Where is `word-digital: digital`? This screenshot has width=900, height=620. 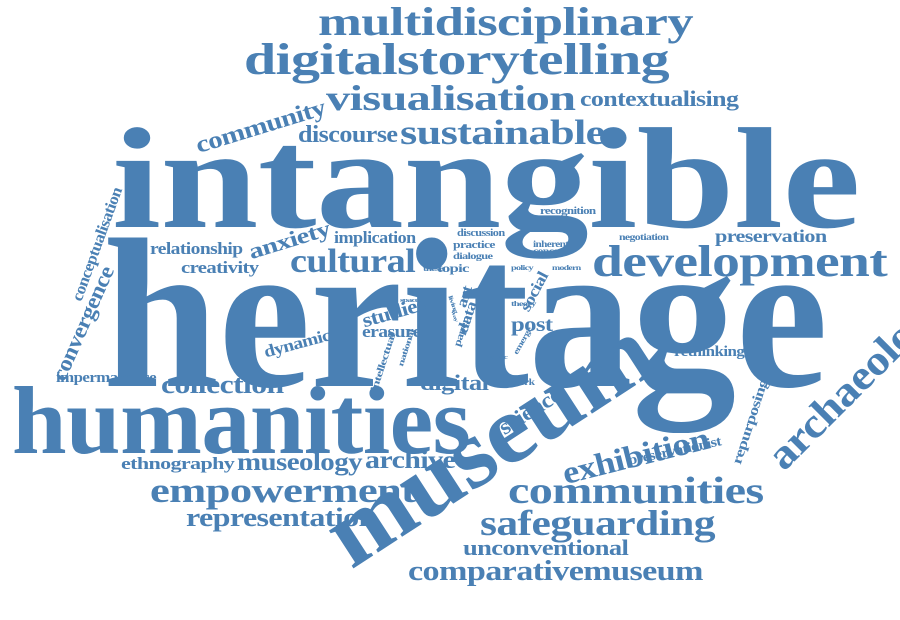
word-digital: digital is located at coordinates (454, 382).